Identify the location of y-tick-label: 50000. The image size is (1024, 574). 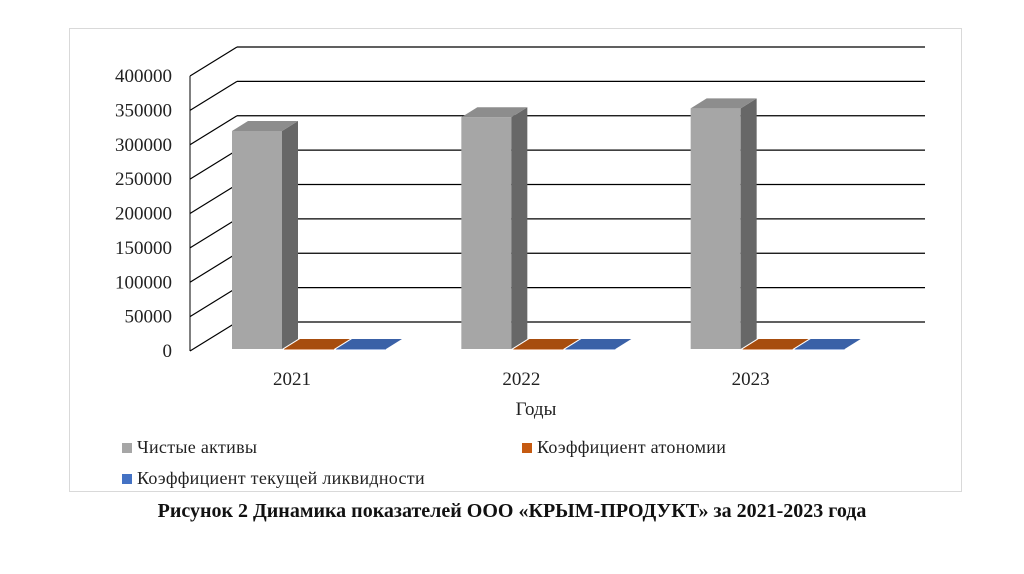
(149, 317).